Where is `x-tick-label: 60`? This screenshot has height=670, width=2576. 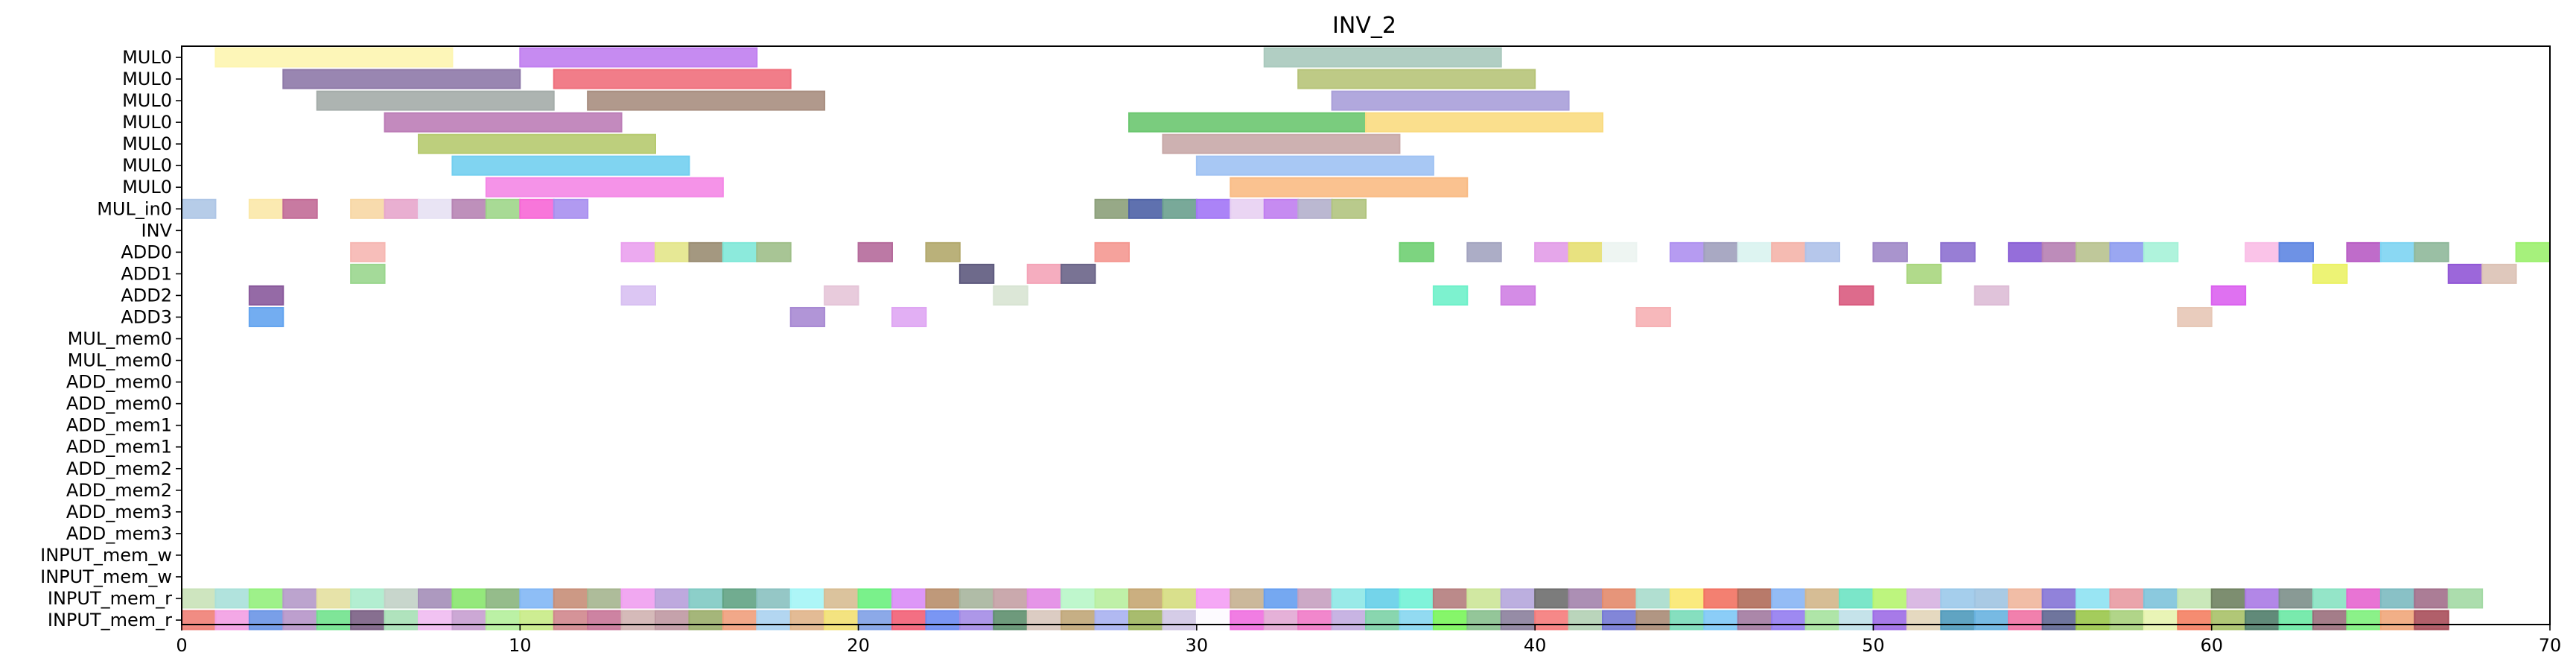
x-tick-label: 60 is located at coordinates (2211, 645).